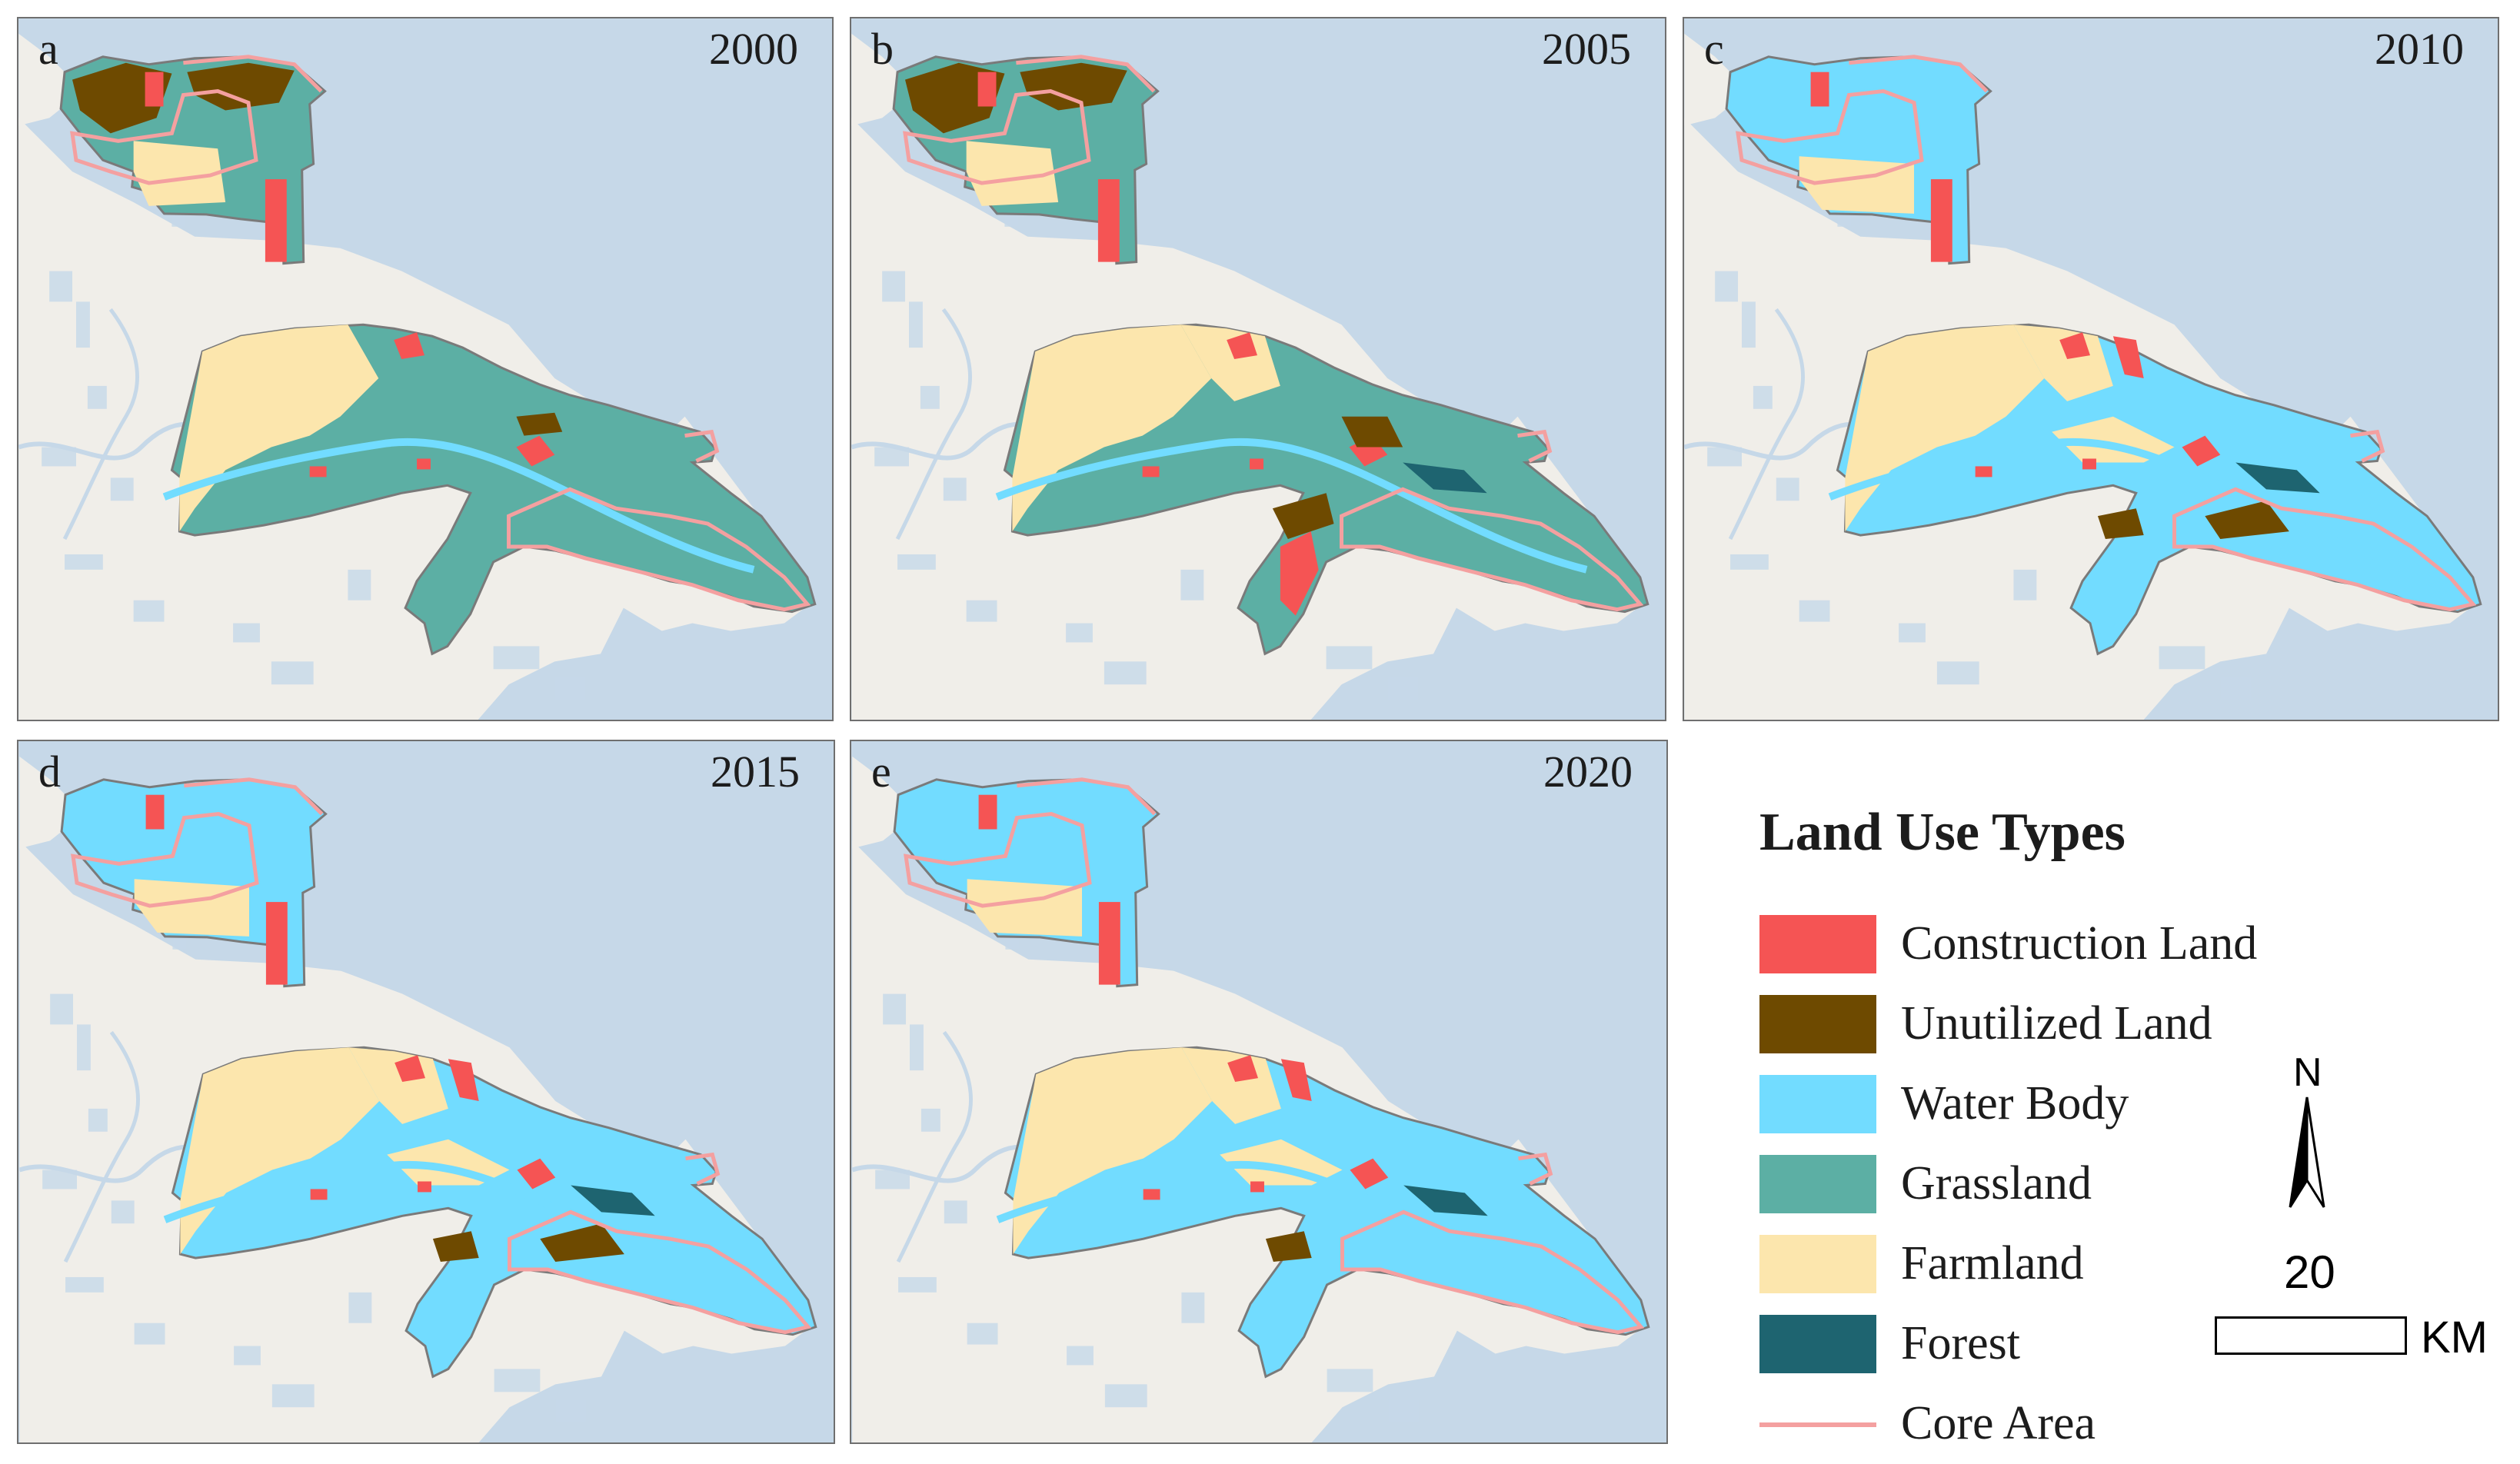 The image size is (2520, 1464). I want to click on legend-title: Land Use Types, so click(1942, 832).